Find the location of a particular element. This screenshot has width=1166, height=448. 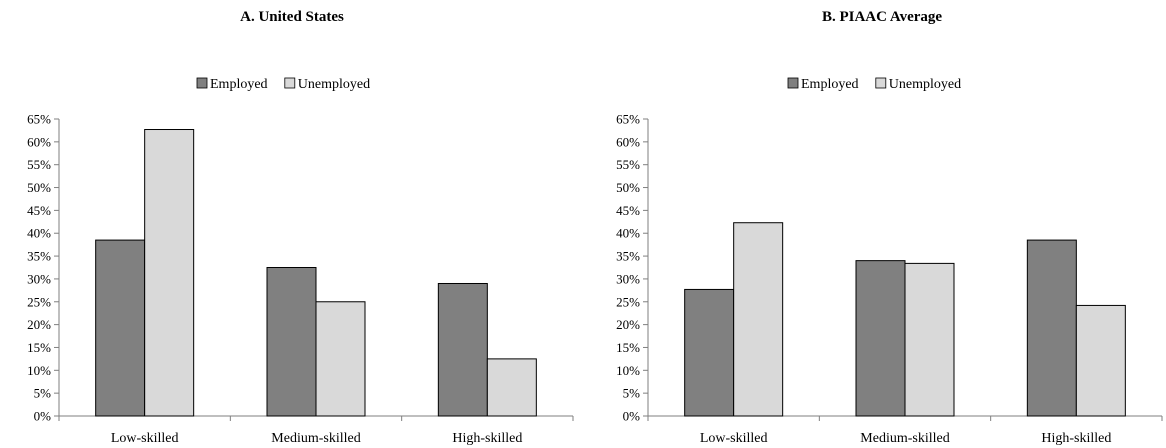

chart-a-x-tick-label: Medium-skilled is located at coordinates (315, 438).